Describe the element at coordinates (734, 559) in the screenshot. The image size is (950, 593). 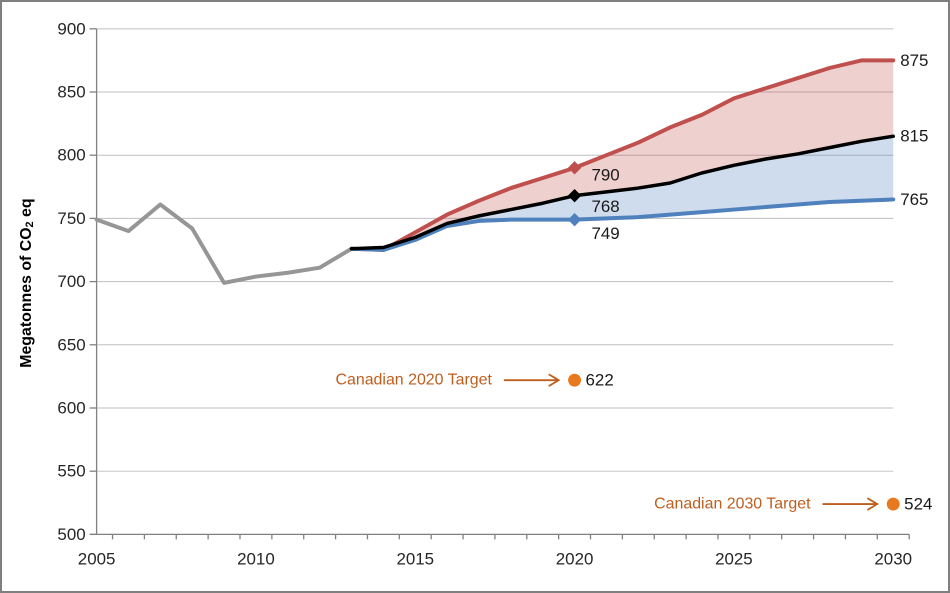
I see `x-tick-label-2025: 2025` at that location.